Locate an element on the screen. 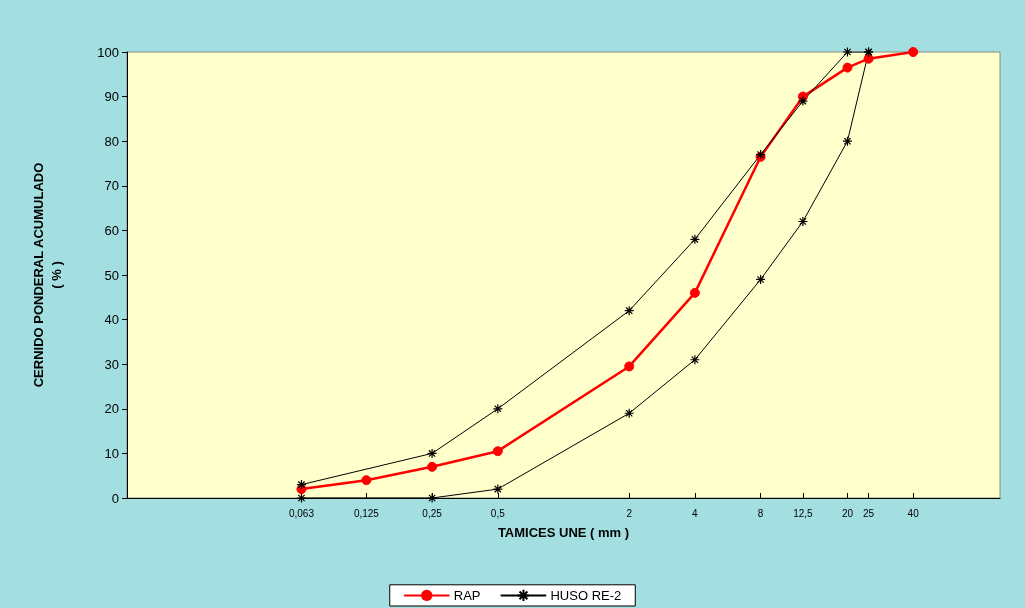 Image resolution: width=1025 pixels, height=608 pixels. y-tick-label: 10 is located at coordinates (111, 453).